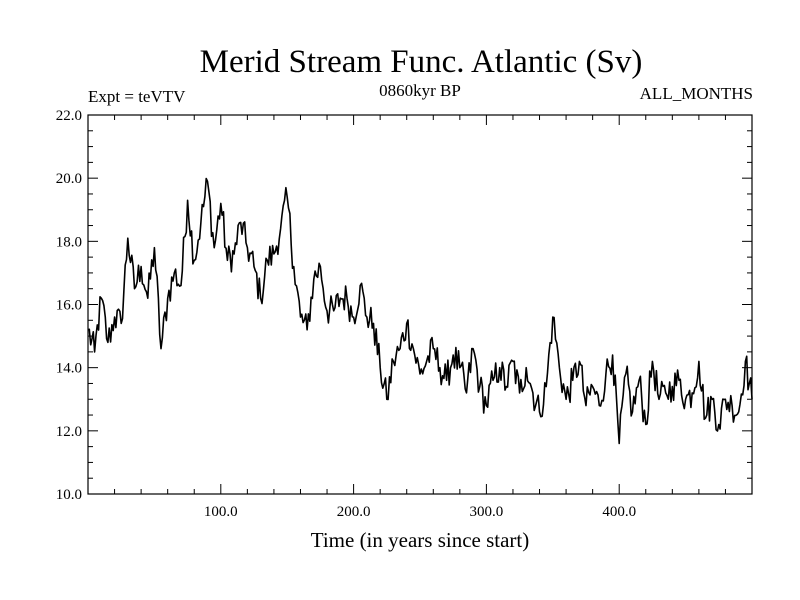  I want to click on y-tick-label: 22.0, so click(69, 116).